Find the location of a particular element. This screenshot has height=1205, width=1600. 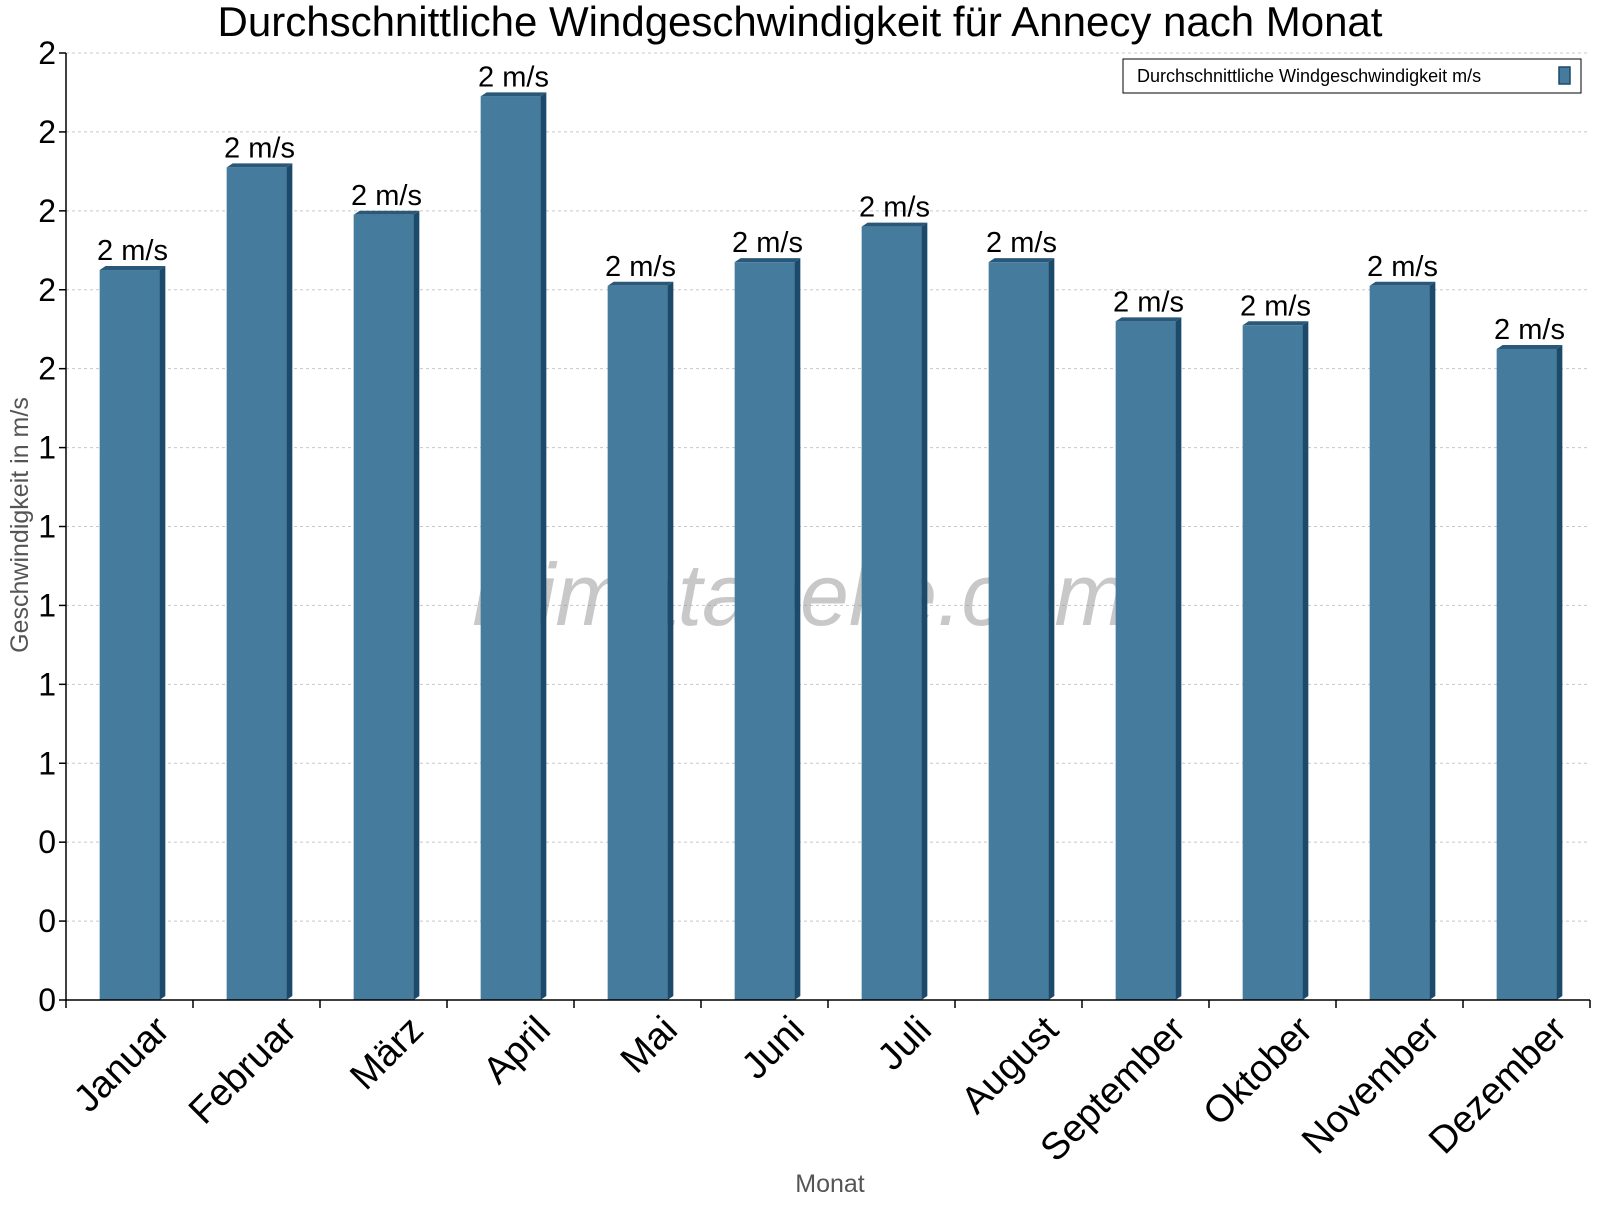

x-tick-label: Januar is located at coordinates (122, 1064).